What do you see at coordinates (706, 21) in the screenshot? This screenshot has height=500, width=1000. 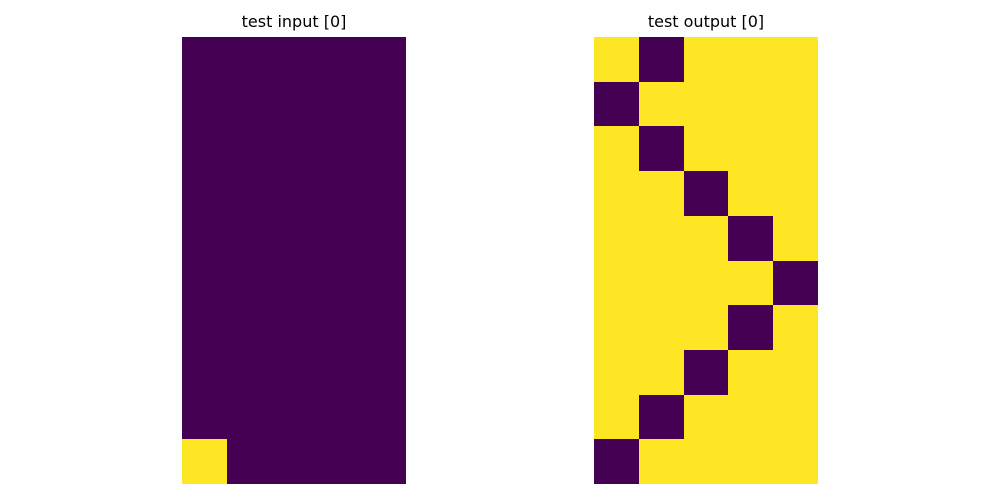 I see `test-output-title: test output [0]` at bounding box center [706, 21].